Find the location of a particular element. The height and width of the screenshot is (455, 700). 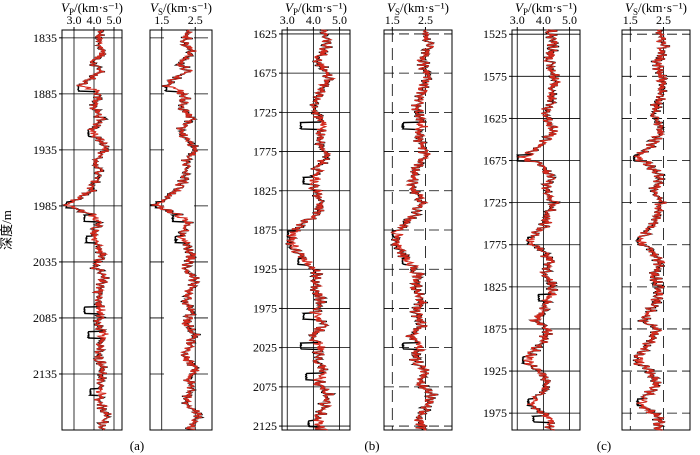

depth-tick-label: 2085 is located at coordinates (45, 318).